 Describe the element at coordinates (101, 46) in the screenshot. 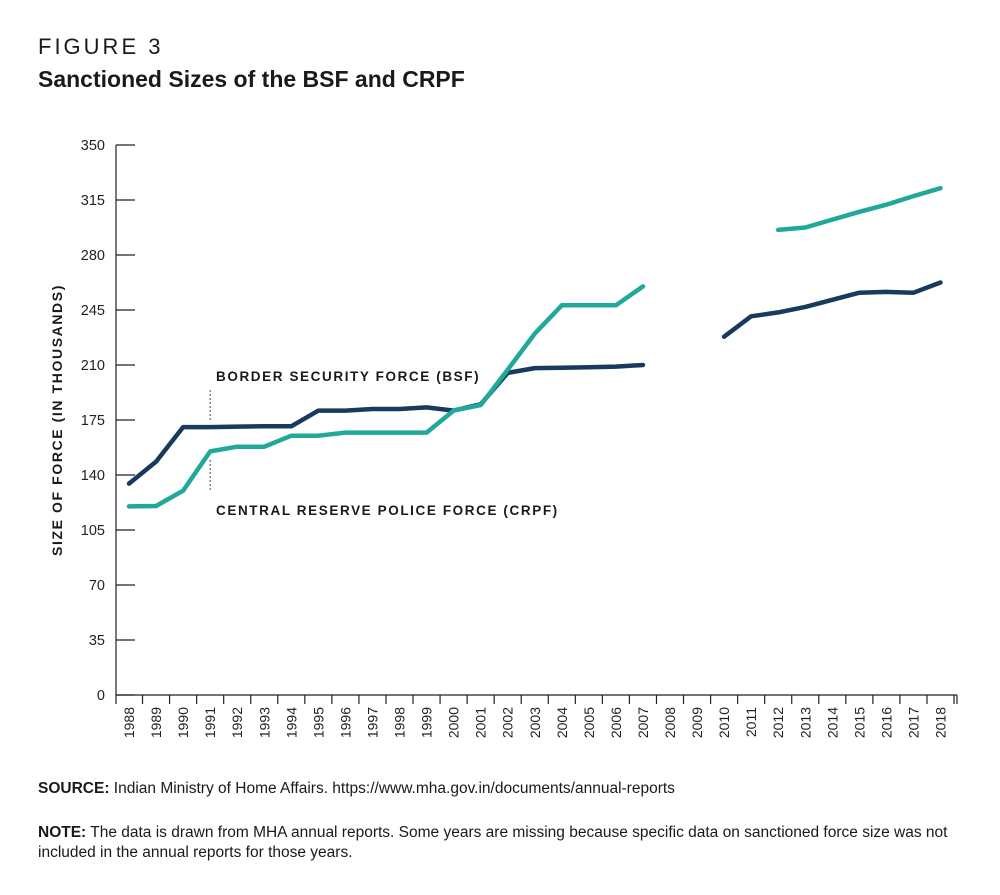

I see `figure-label: FIGURE 3` at that location.